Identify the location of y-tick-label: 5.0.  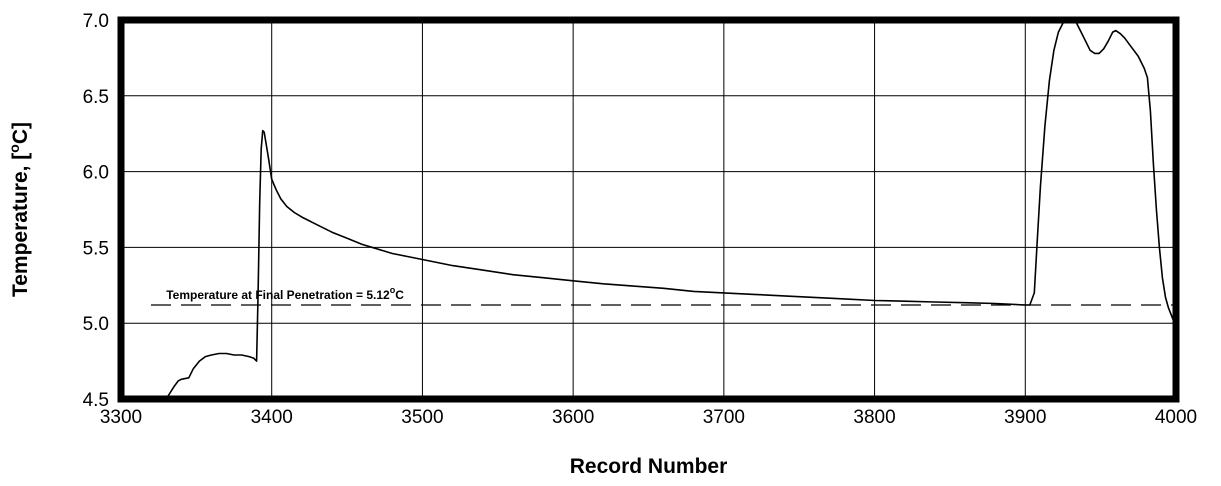
(96, 324).